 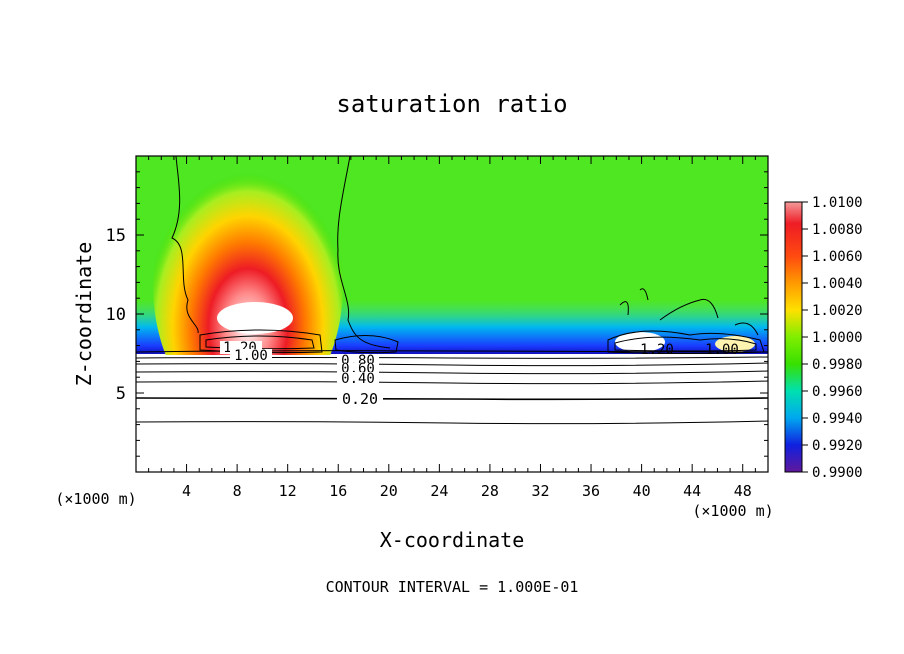 What do you see at coordinates (793, 337) in the screenshot?
I see `colorbar-fill` at bounding box center [793, 337].